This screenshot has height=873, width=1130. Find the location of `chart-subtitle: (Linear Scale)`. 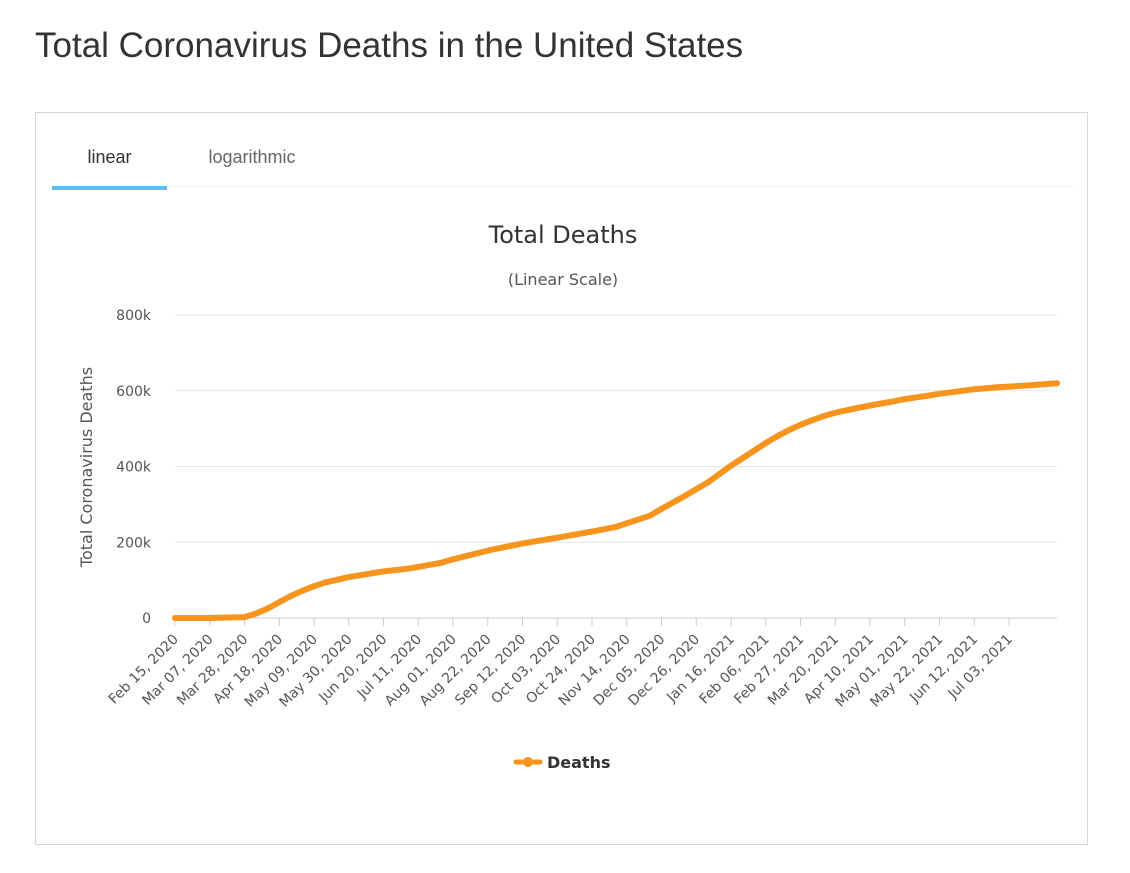

chart-subtitle: (Linear Scale) is located at coordinates (563, 279).